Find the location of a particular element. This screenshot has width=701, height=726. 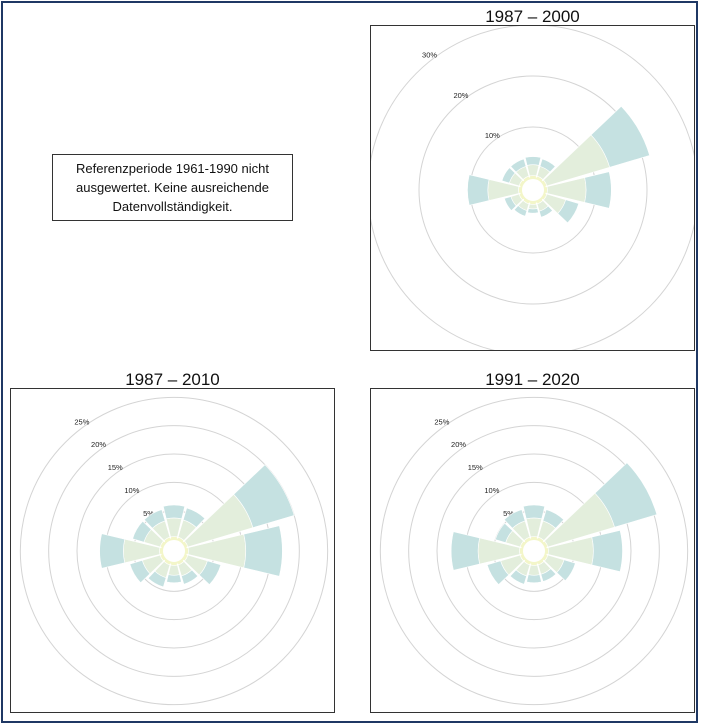

note-line-1: Referenzperiode 1961-1990 nicht is located at coordinates (172, 168).